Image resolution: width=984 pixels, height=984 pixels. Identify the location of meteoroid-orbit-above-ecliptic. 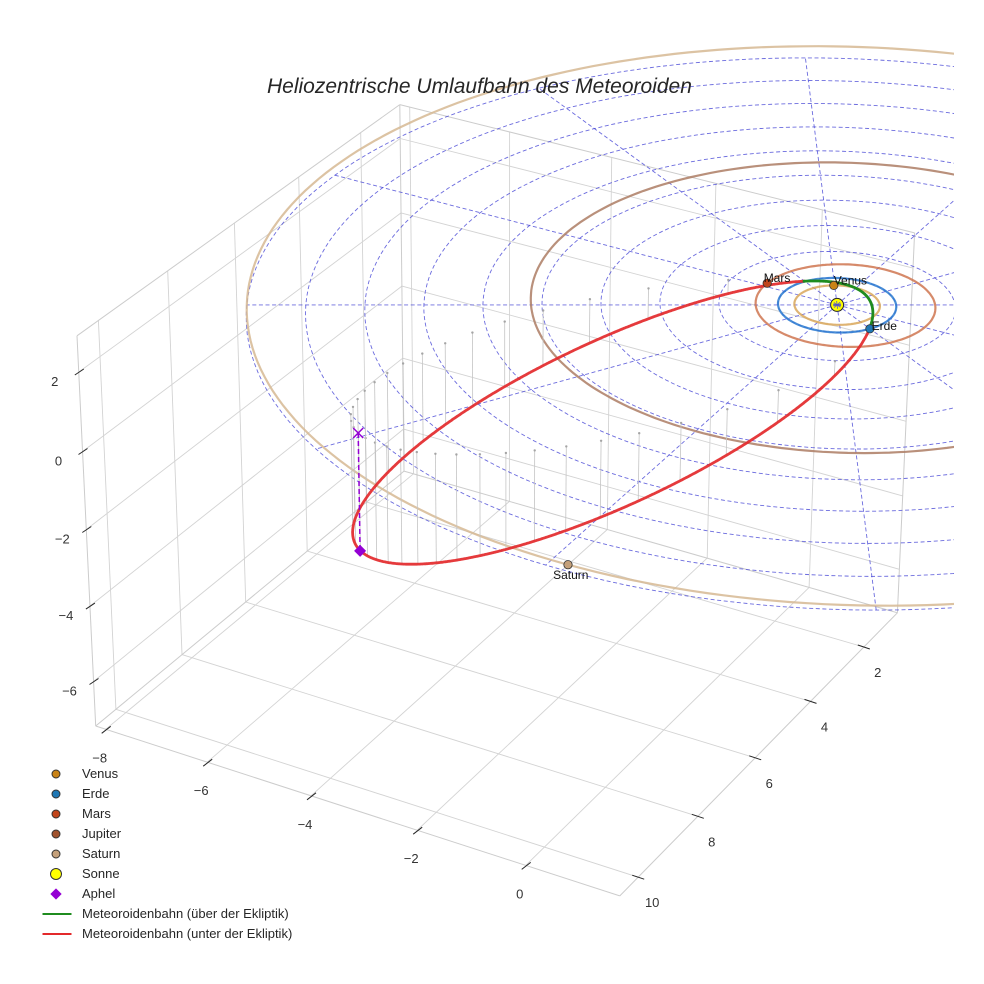
(838, 304).